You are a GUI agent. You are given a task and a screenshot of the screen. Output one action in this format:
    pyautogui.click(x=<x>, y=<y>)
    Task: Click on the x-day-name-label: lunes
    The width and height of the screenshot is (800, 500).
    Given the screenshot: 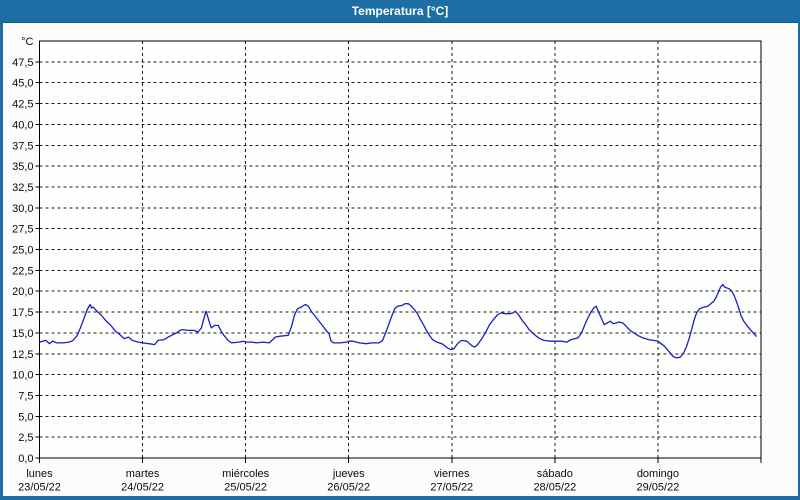 What is the action you would take?
    pyautogui.click(x=39, y=474)
    